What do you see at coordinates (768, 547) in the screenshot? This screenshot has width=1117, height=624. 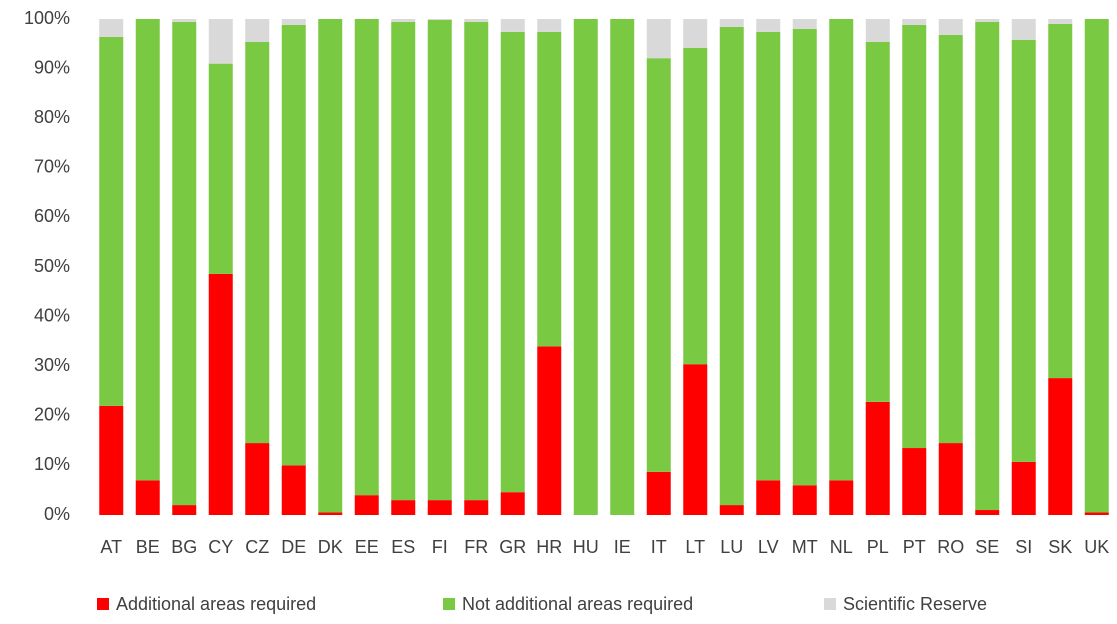 I see `x-tick-label: LV` at bounding box center [768, 547].